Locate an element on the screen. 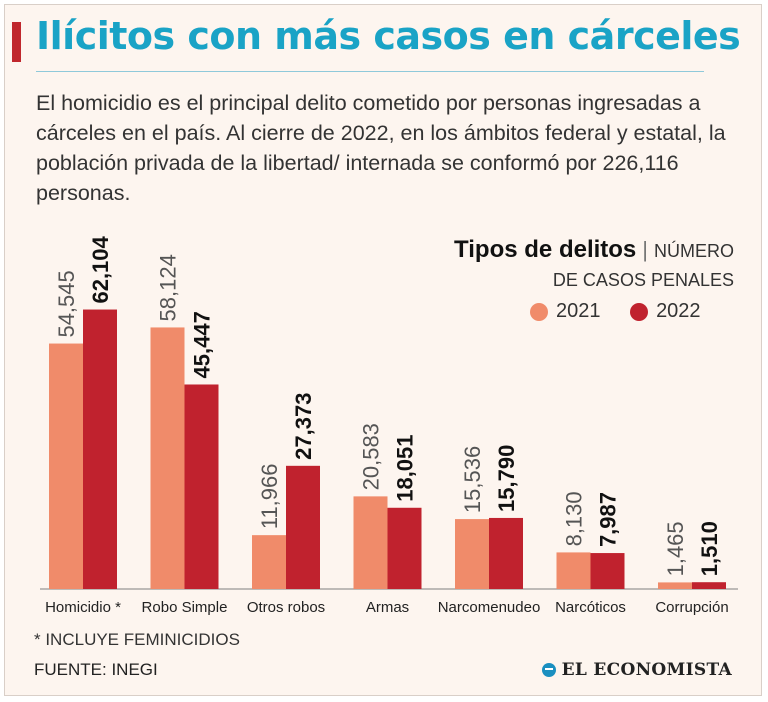  footnote: * INCLUYE FEMINICIDIOS is located at coordinates (137, 639).